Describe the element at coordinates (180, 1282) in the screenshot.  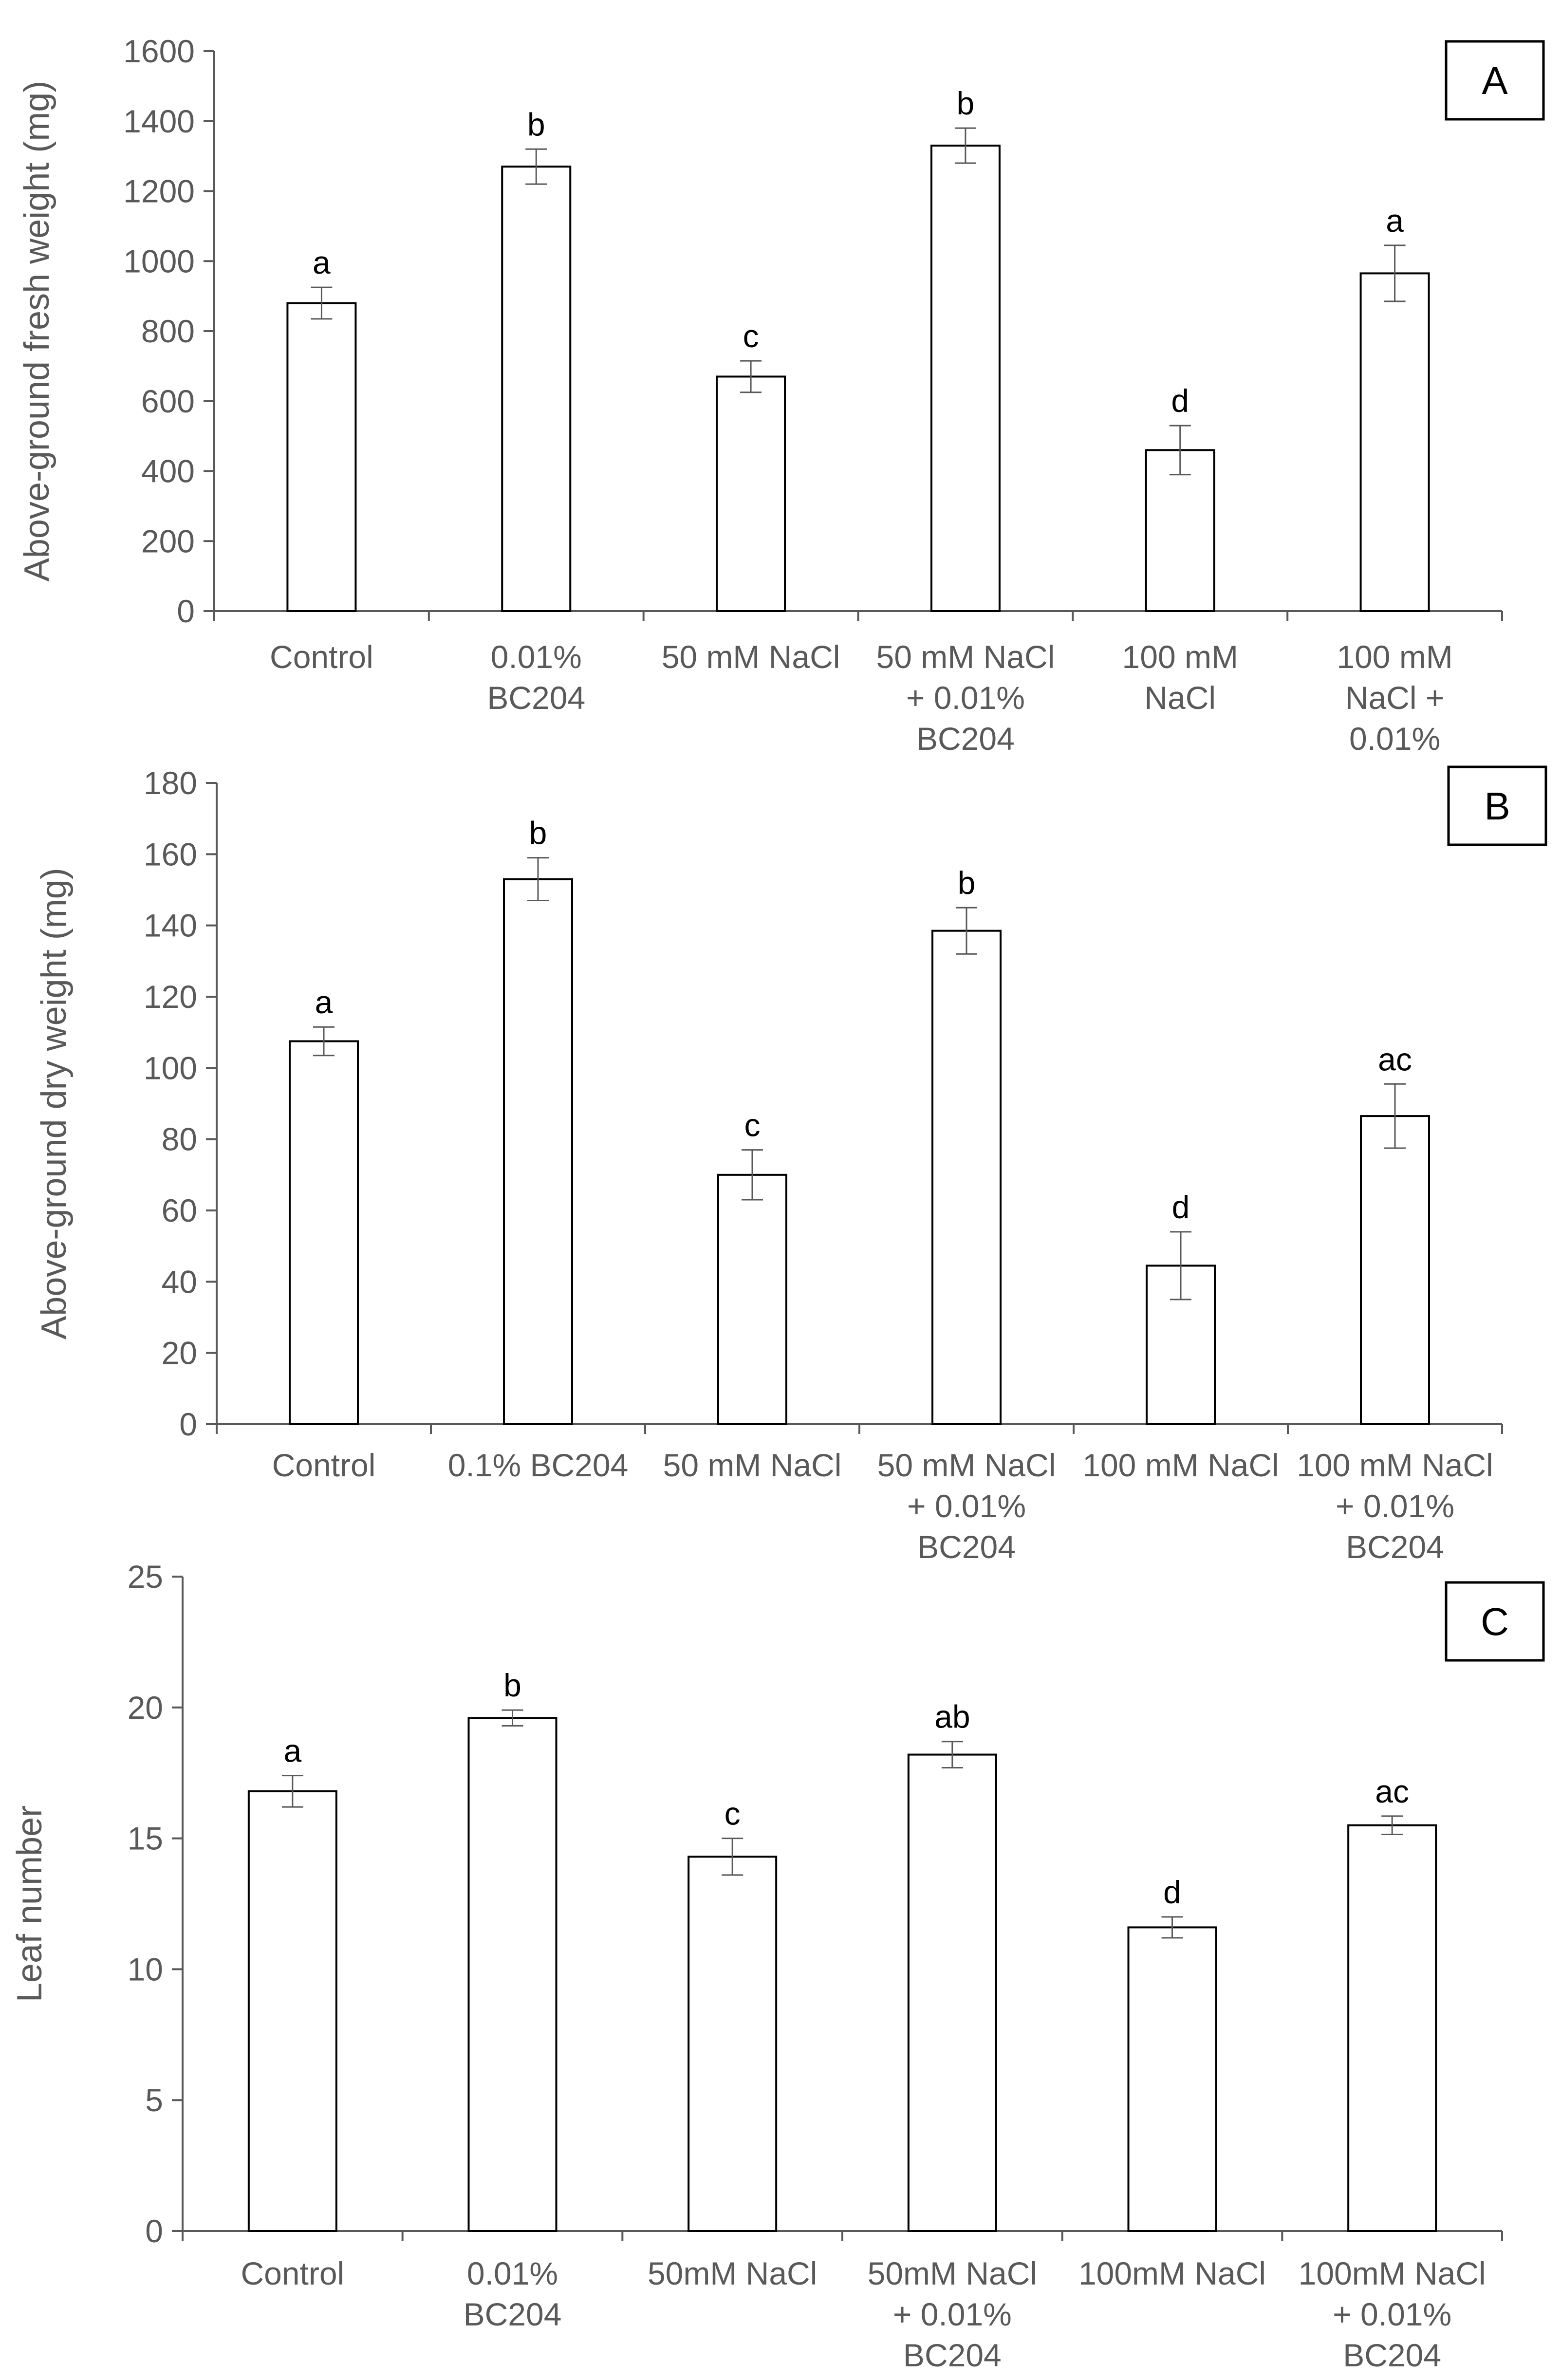
I see `y-tick-label: 40` at that location.